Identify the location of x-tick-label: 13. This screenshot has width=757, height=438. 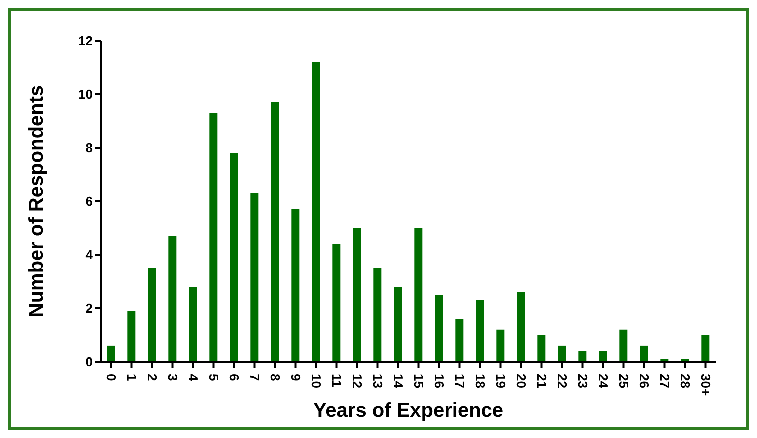
(378, 381).